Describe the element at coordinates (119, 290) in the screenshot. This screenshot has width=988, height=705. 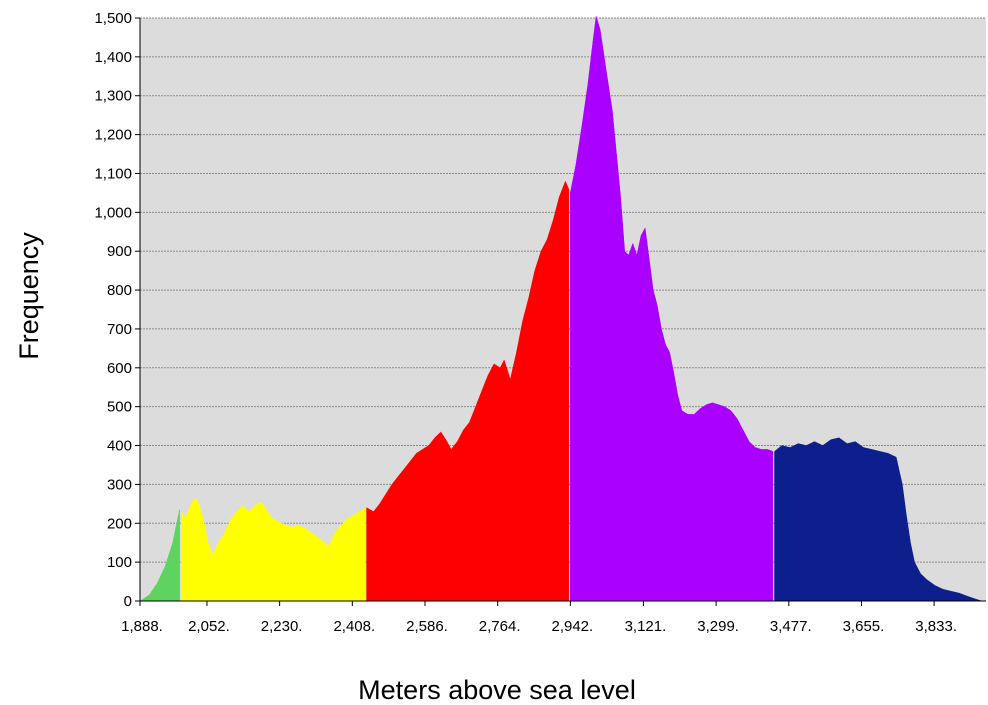
I see `y-tick-label: 800` at that location.